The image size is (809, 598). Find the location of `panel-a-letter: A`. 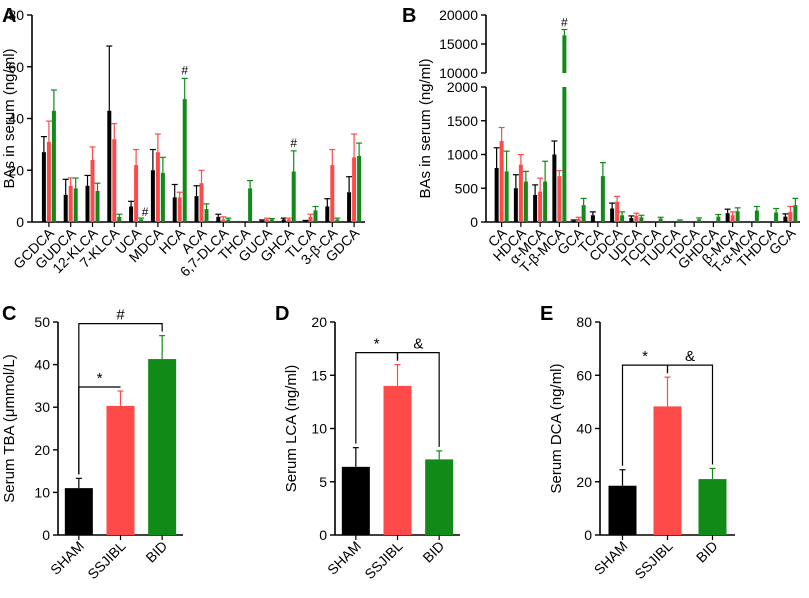

panel-a-letter: A is located at coordinates (9, 16).